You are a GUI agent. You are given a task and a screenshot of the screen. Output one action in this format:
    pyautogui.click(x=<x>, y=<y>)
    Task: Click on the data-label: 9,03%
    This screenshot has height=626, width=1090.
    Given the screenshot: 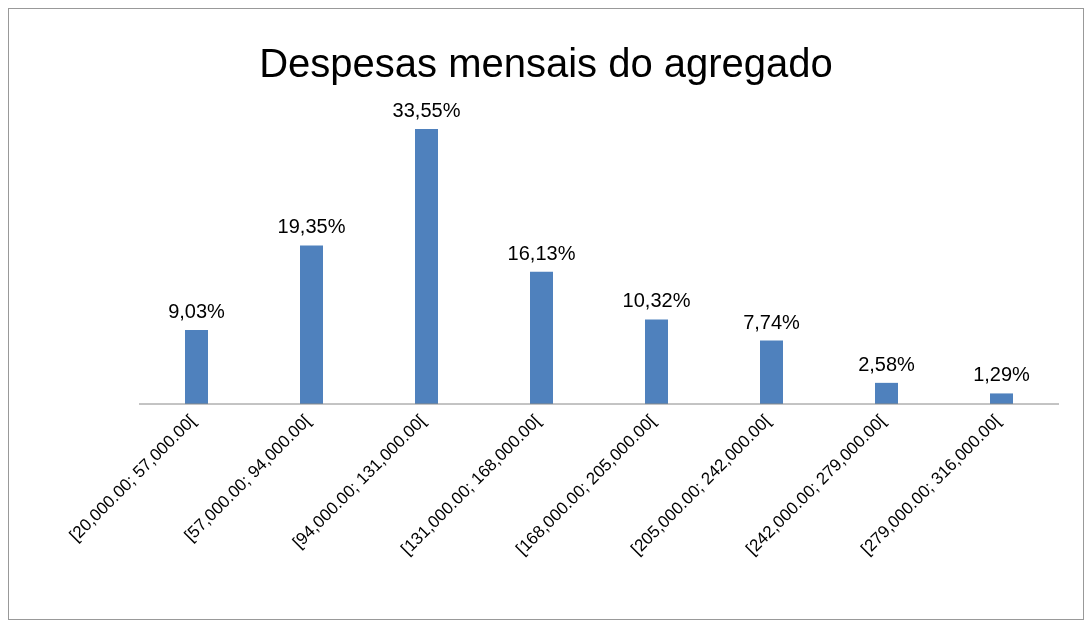 What is the action you would take?
    pyautogui.click(x=197, y=310)
    